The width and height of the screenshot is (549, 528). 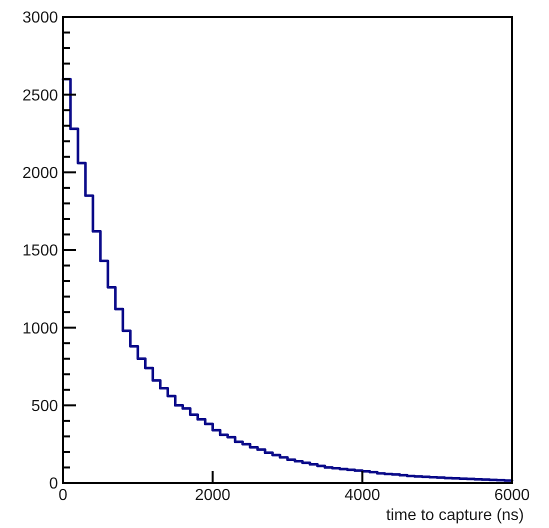 What do you see at coordinates (53, 484) in the screenshot?
I see `y-tick-label: 0` at bounding box center [53, 484].